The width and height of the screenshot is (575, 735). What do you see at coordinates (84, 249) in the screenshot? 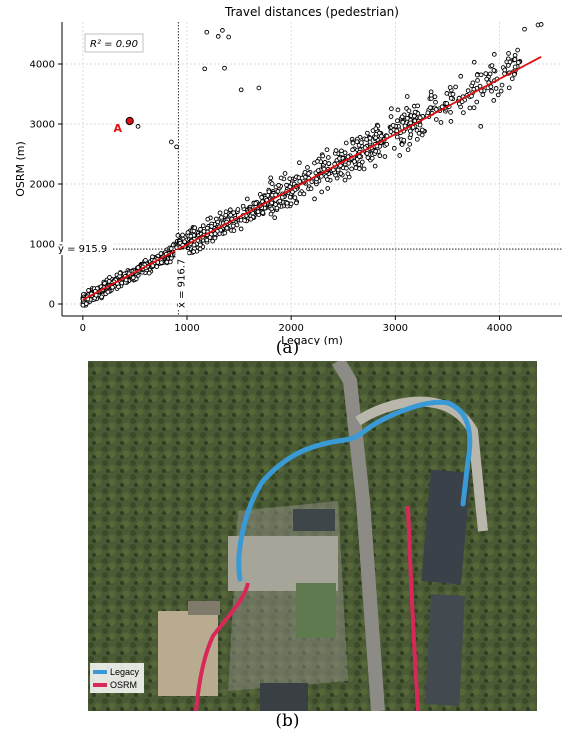
I see `mean-y-label-bg` at bounding box center [84, 249].